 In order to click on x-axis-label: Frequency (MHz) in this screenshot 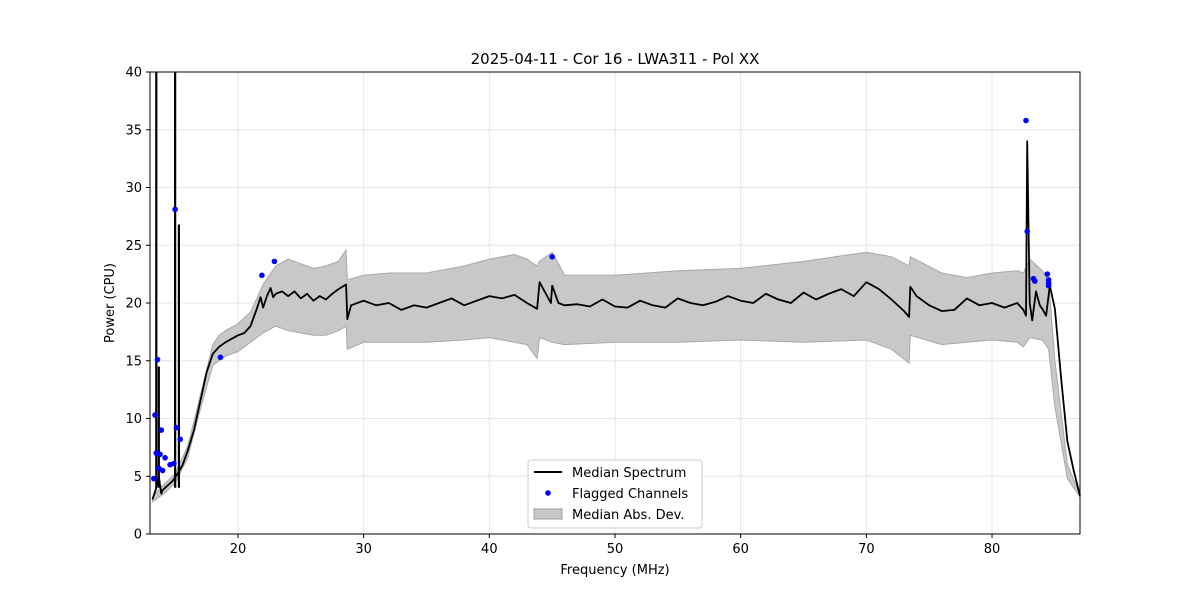, I will do `click(614, 570)`.